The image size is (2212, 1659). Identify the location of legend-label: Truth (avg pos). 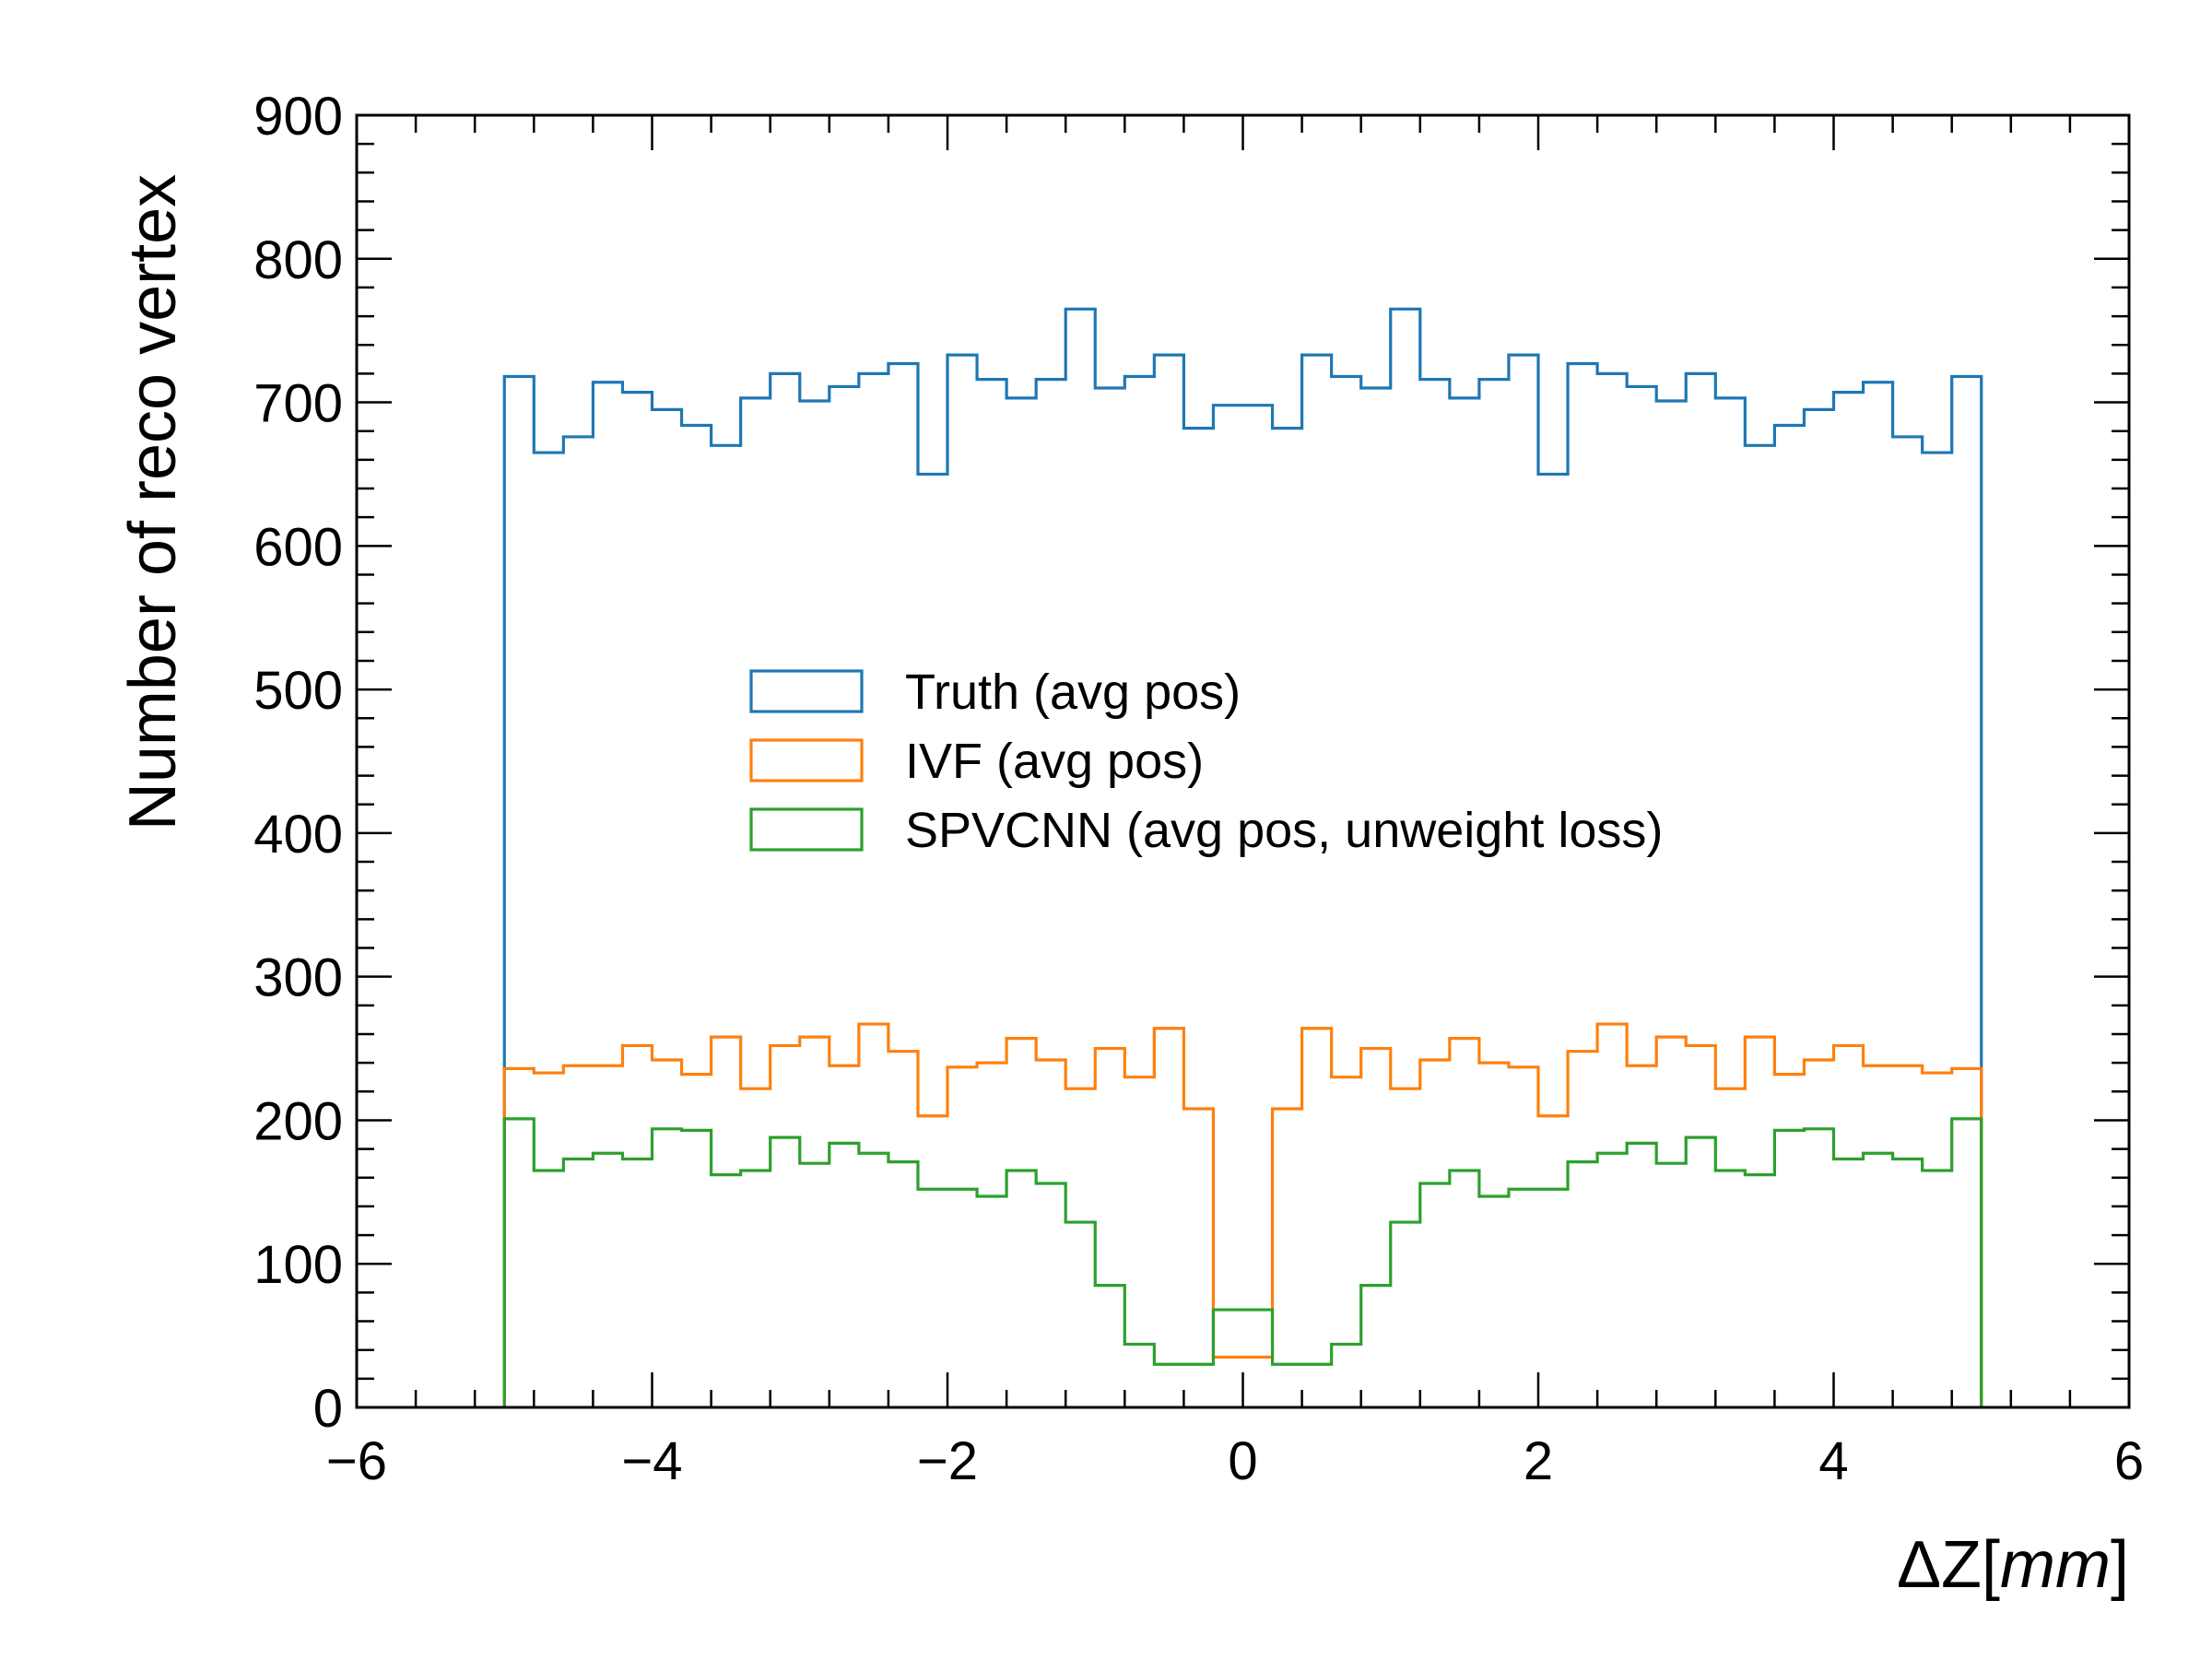
(1073, 692).